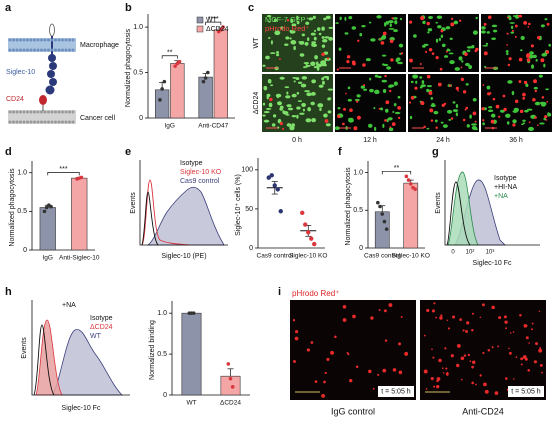  What do you see at coordinates (411, 256) in the screenshot?
I see `x-tick-label: Siglec-10 KO` at bounding box center [411, 256].